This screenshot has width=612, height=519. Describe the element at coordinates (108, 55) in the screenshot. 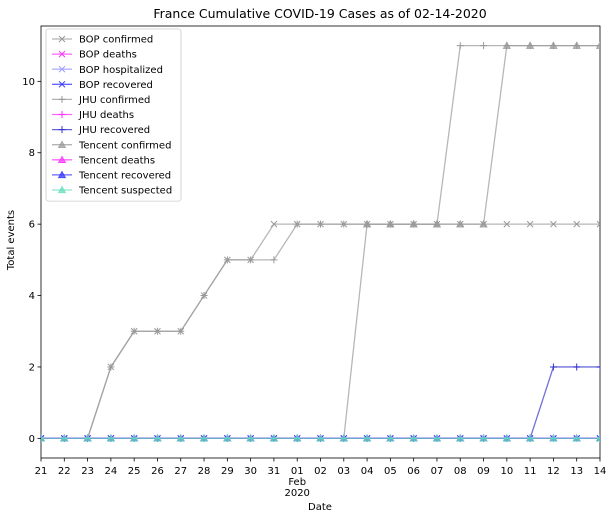

I see `legend-label: BOP deaths` at that location.